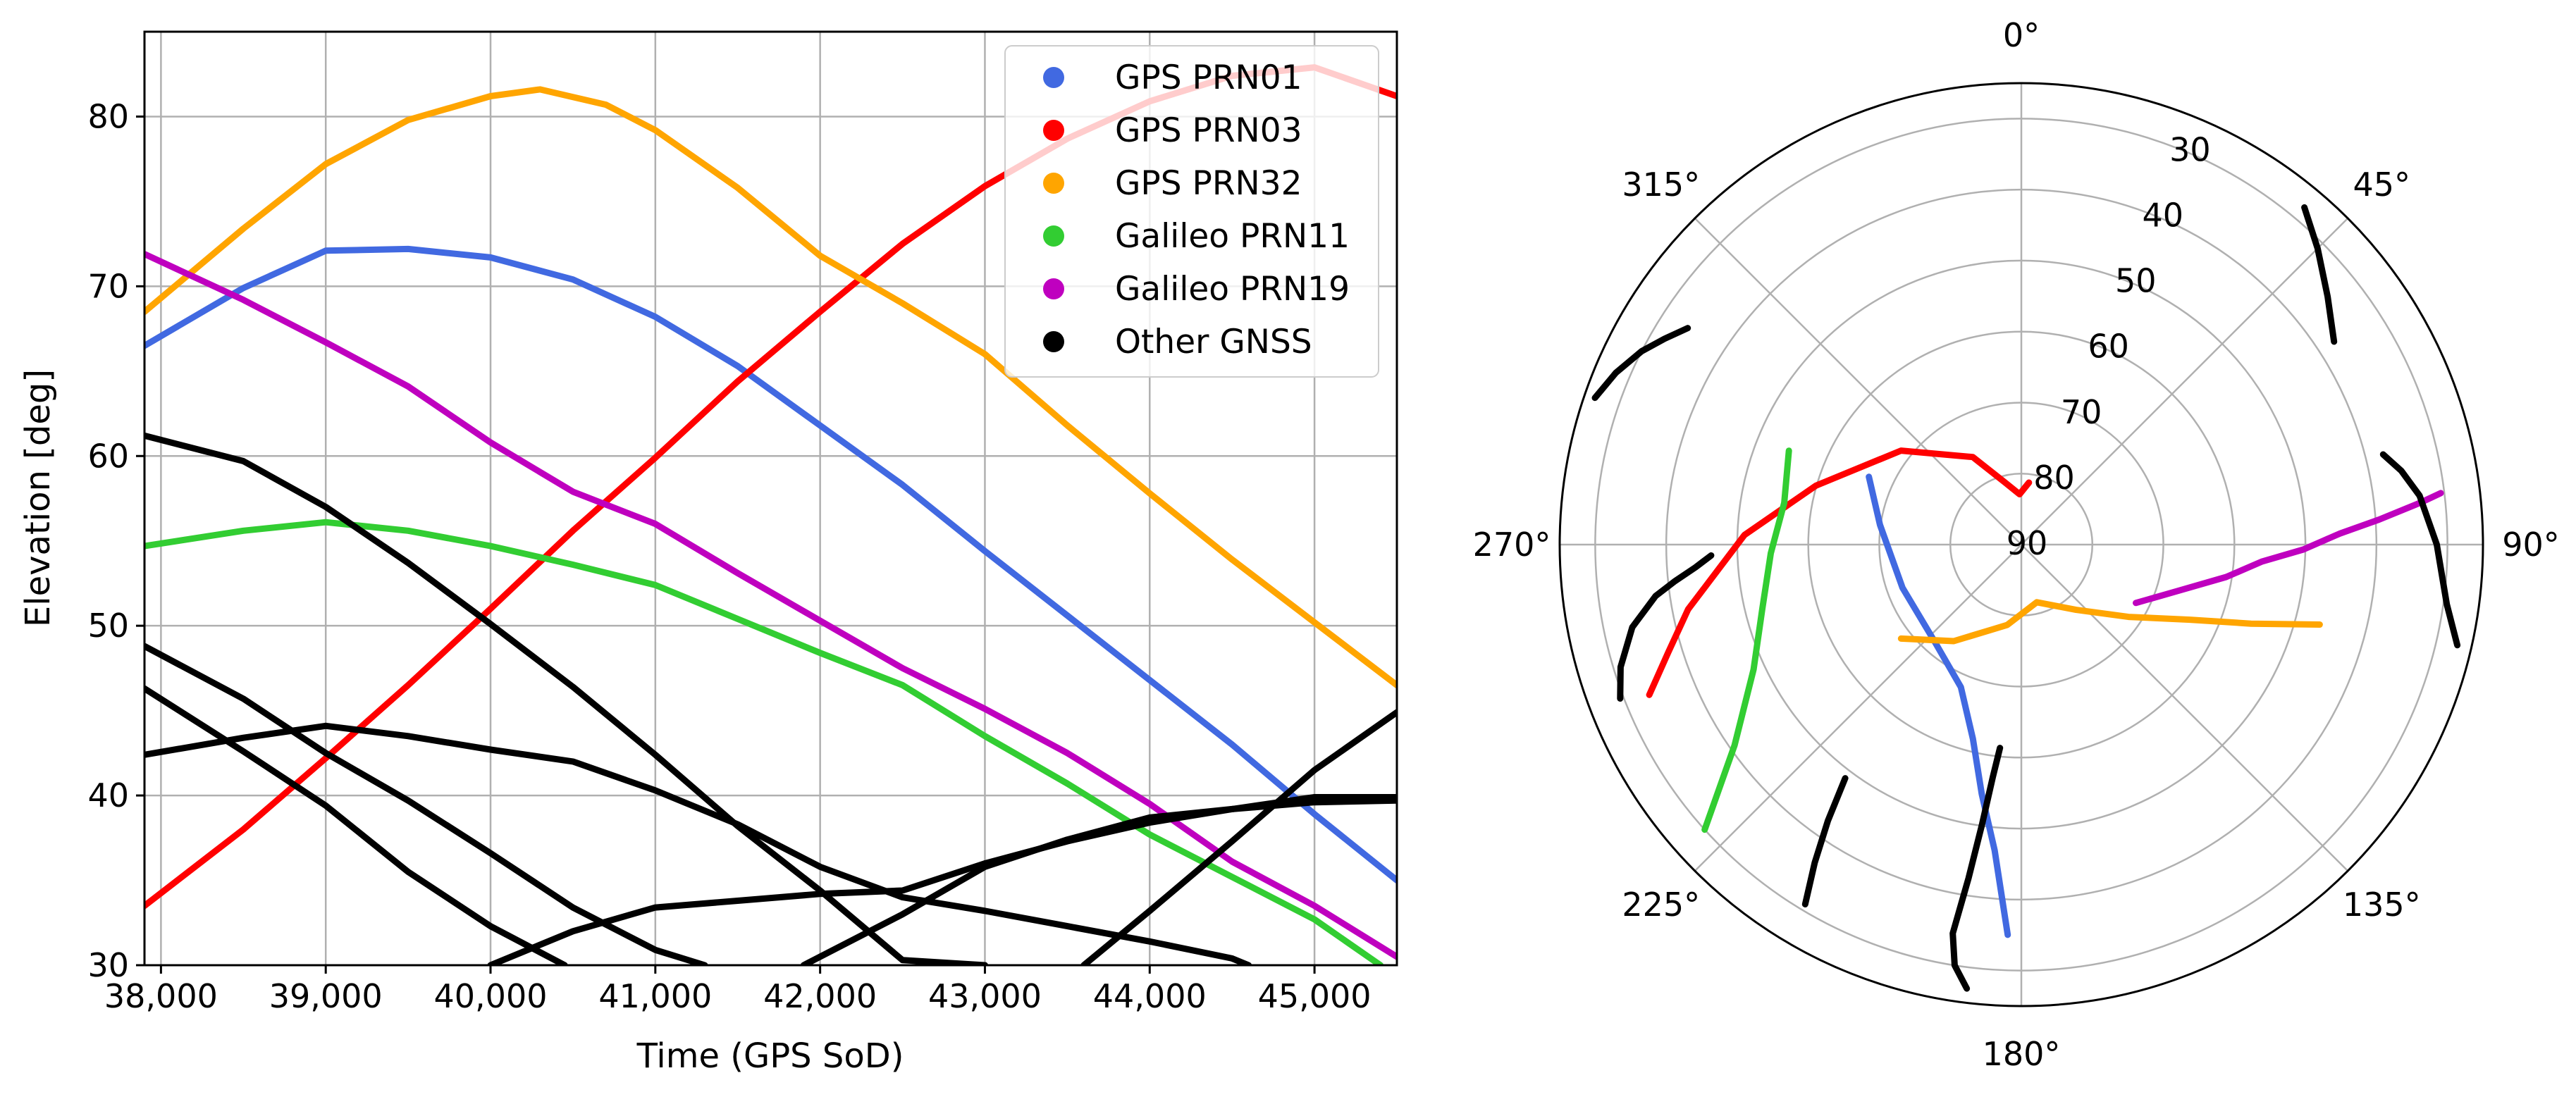 The image size is (2576, 1104). Describe the element at coordinates (2382, 905) in the screenshot. I see `azimuth-label: 135°` at that location.